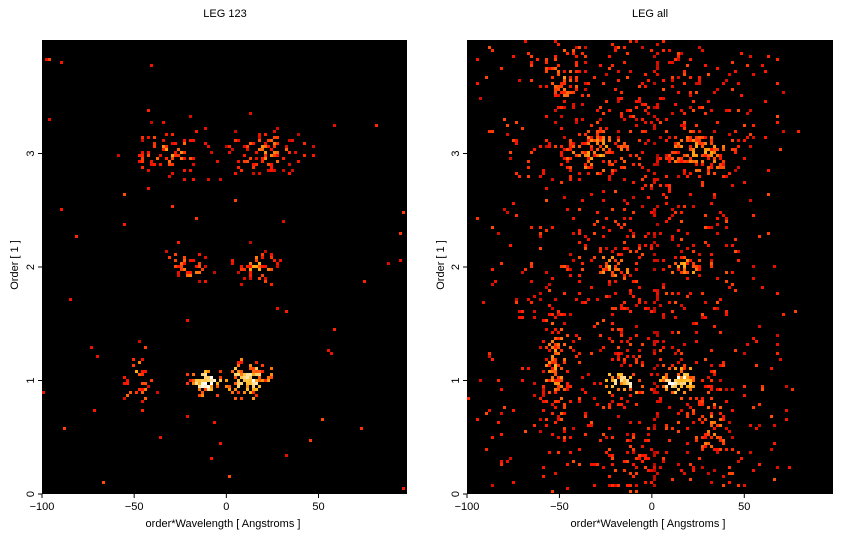 This screenshot has height=546, width=843. What do you see at coordinates (224, 14) in the screenshot?
I see `chart-title: LEG 123` at bounding box center [224, 14].